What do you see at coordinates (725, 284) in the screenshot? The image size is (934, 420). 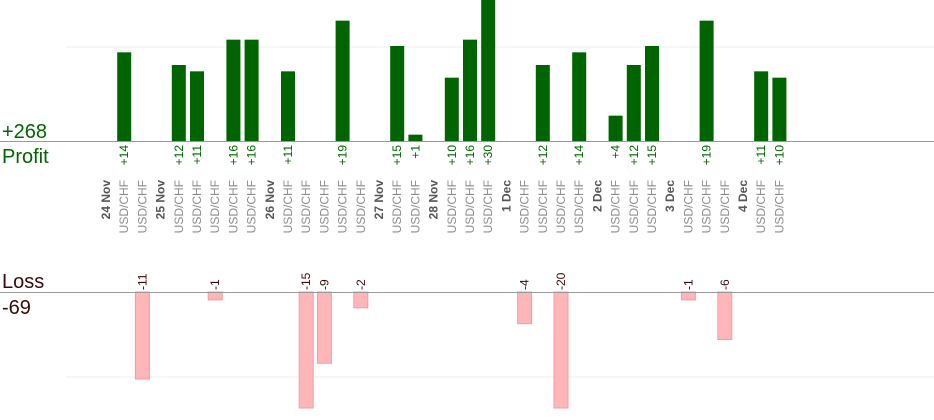 I see `loss-value-label: -6` at bounding box center [725, 284].